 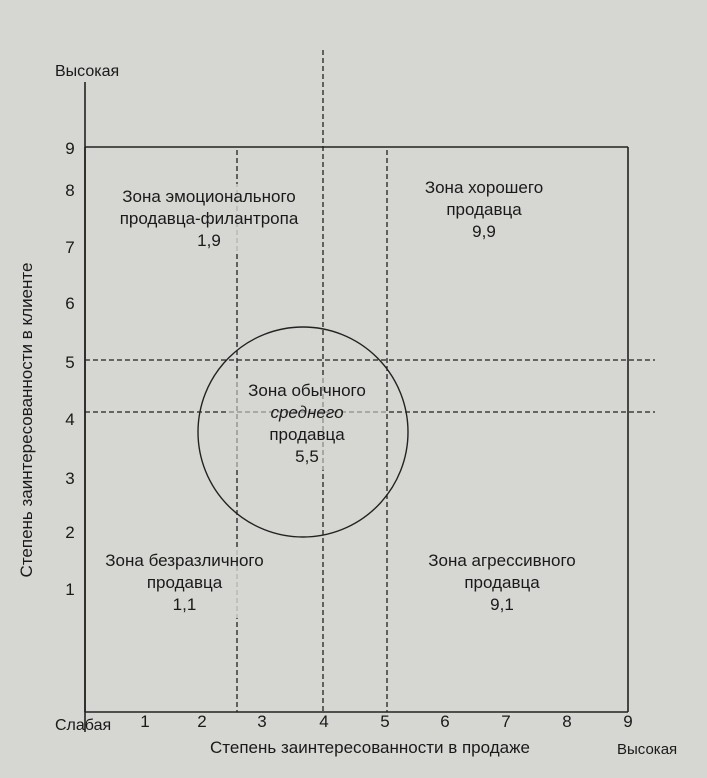 What do you see at coordinates (145, 721) in the screenshot?
I see `x-tick-1: 1` at bounding box center [145, 721].